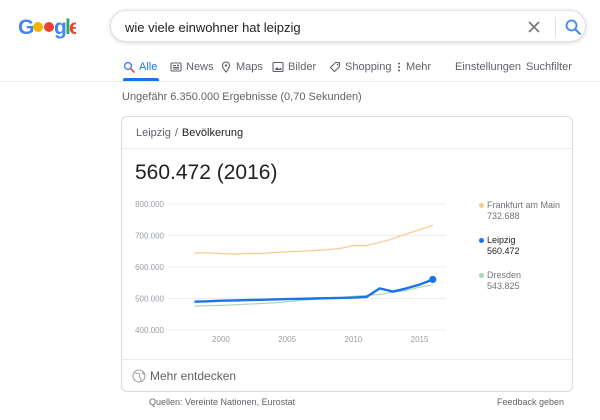 This screenshot has height=420, width=600. What do you see at coordinates (149, 299) in the screenshot?
I see `y-tick-label: 500.000` at bounding box center [149, 299].